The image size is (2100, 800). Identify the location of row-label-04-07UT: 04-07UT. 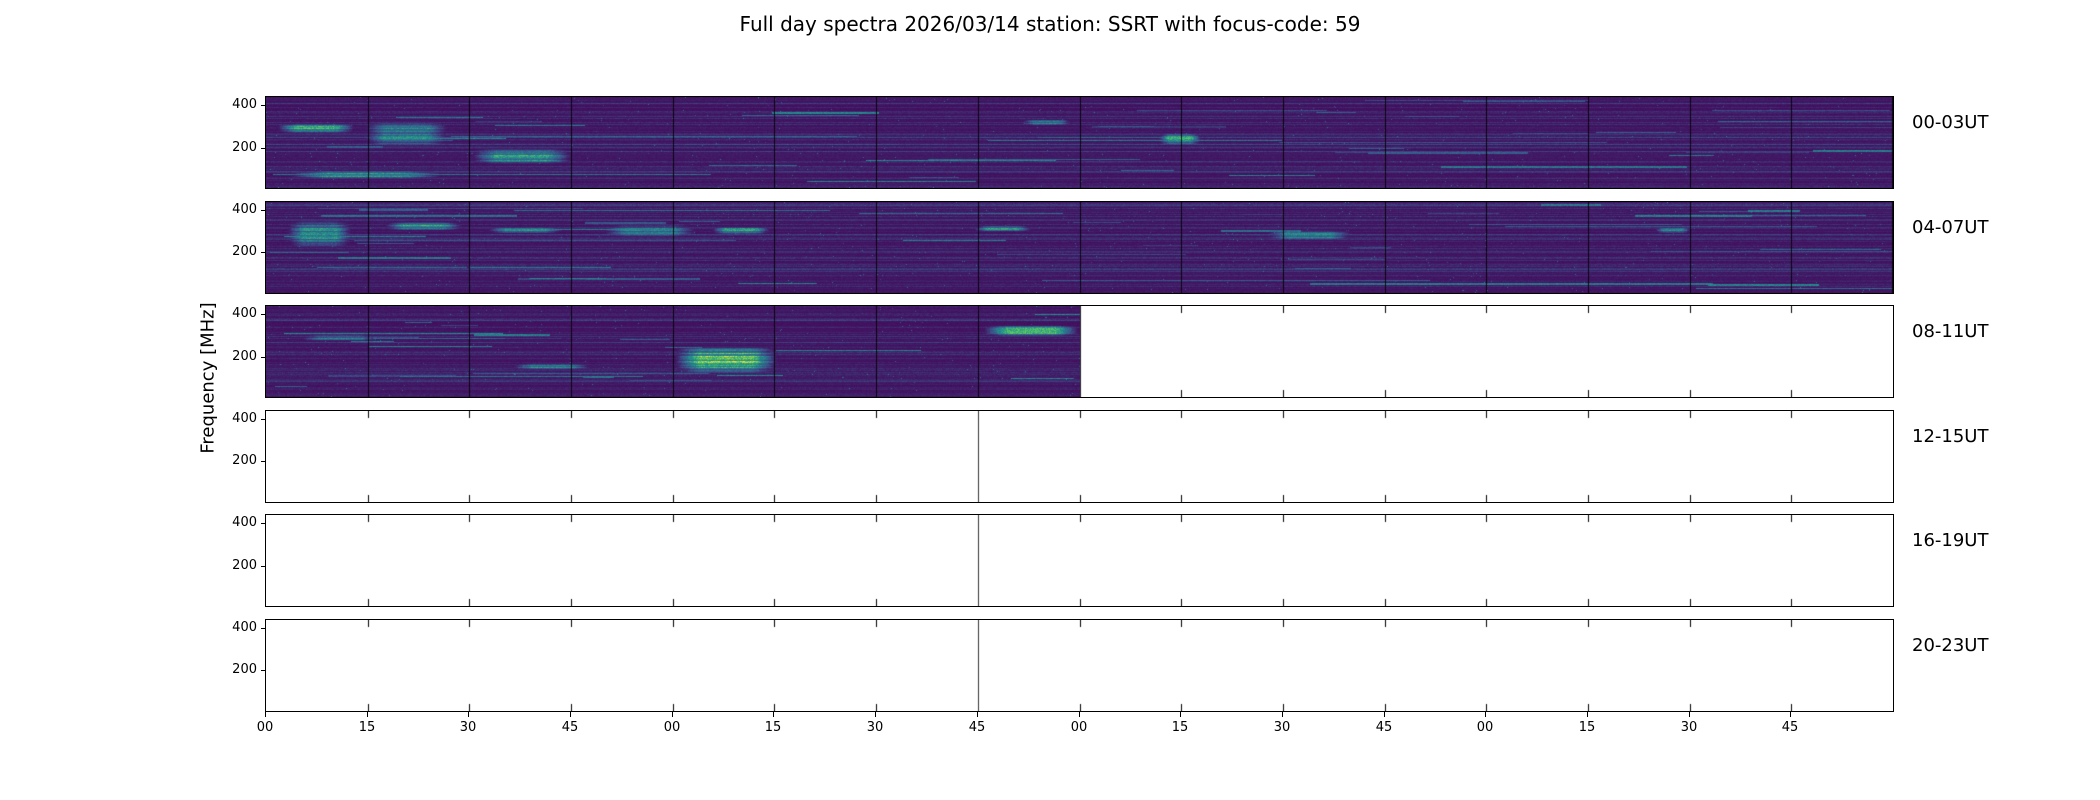
(1950, 227).